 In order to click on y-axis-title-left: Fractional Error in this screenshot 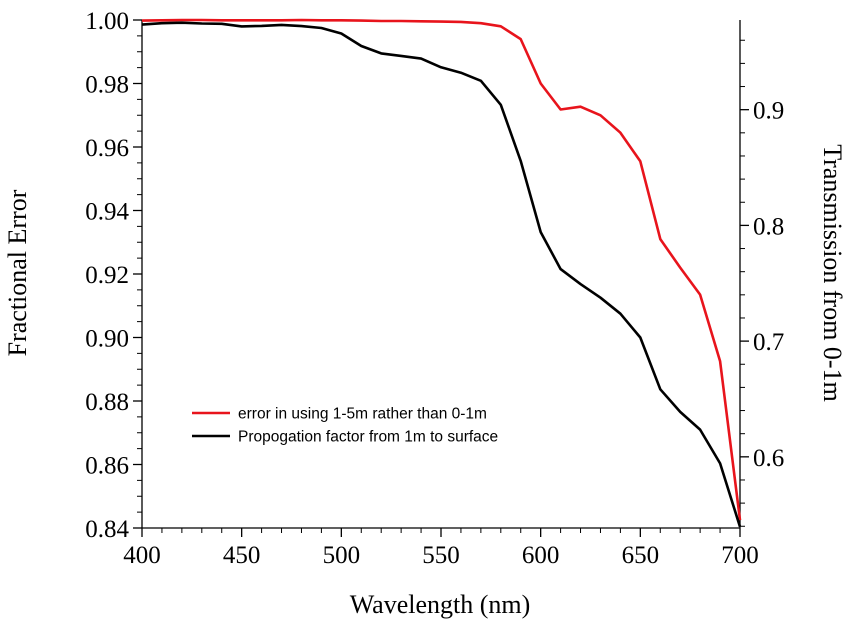, I will do `click(17, 272)`.